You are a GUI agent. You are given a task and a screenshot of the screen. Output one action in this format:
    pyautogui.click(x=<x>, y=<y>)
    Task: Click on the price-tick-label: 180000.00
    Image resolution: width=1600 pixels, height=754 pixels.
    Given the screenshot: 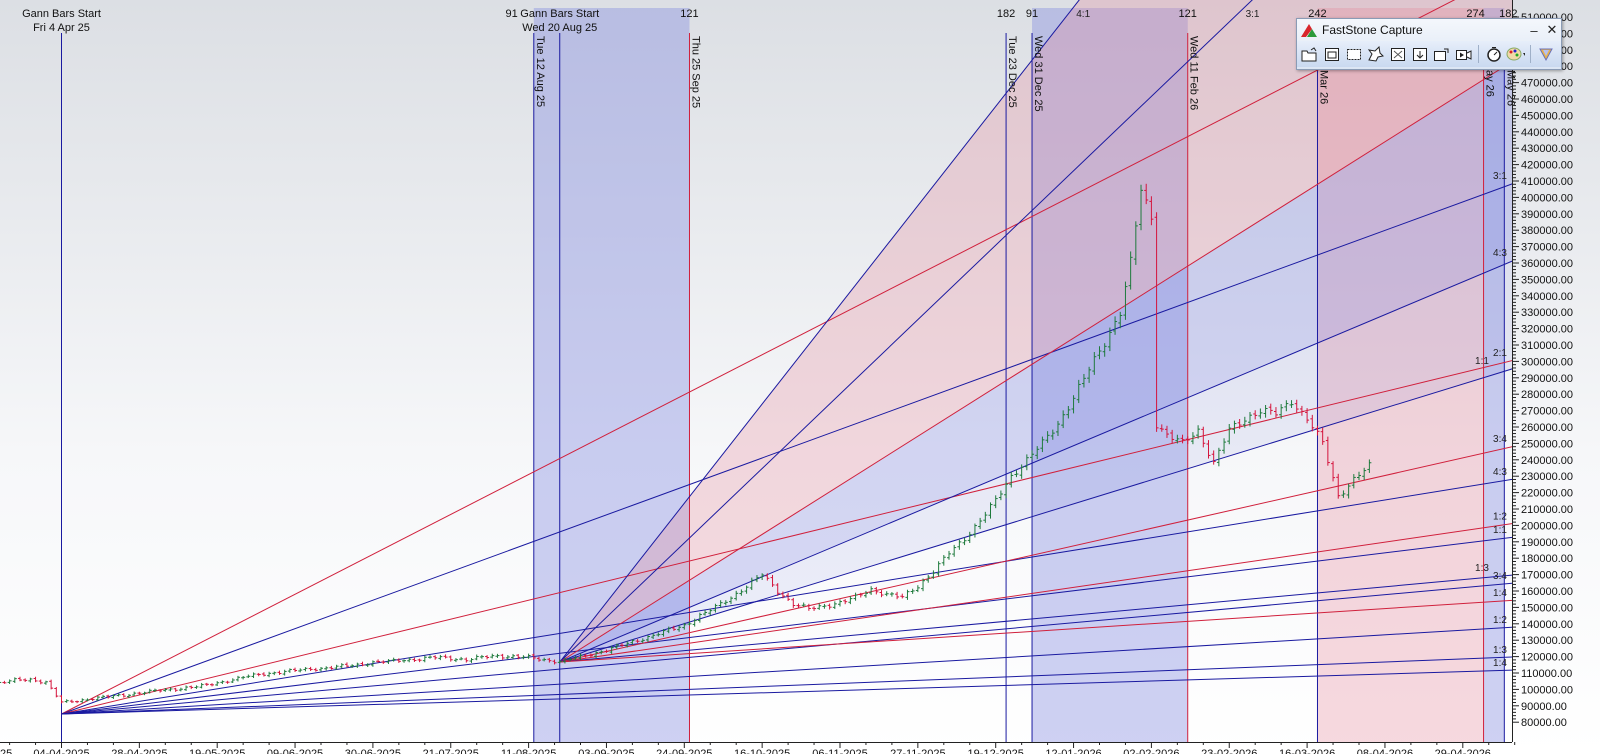 What is the action you would take?
    pyautogui.click(x=1547, y=559)
    